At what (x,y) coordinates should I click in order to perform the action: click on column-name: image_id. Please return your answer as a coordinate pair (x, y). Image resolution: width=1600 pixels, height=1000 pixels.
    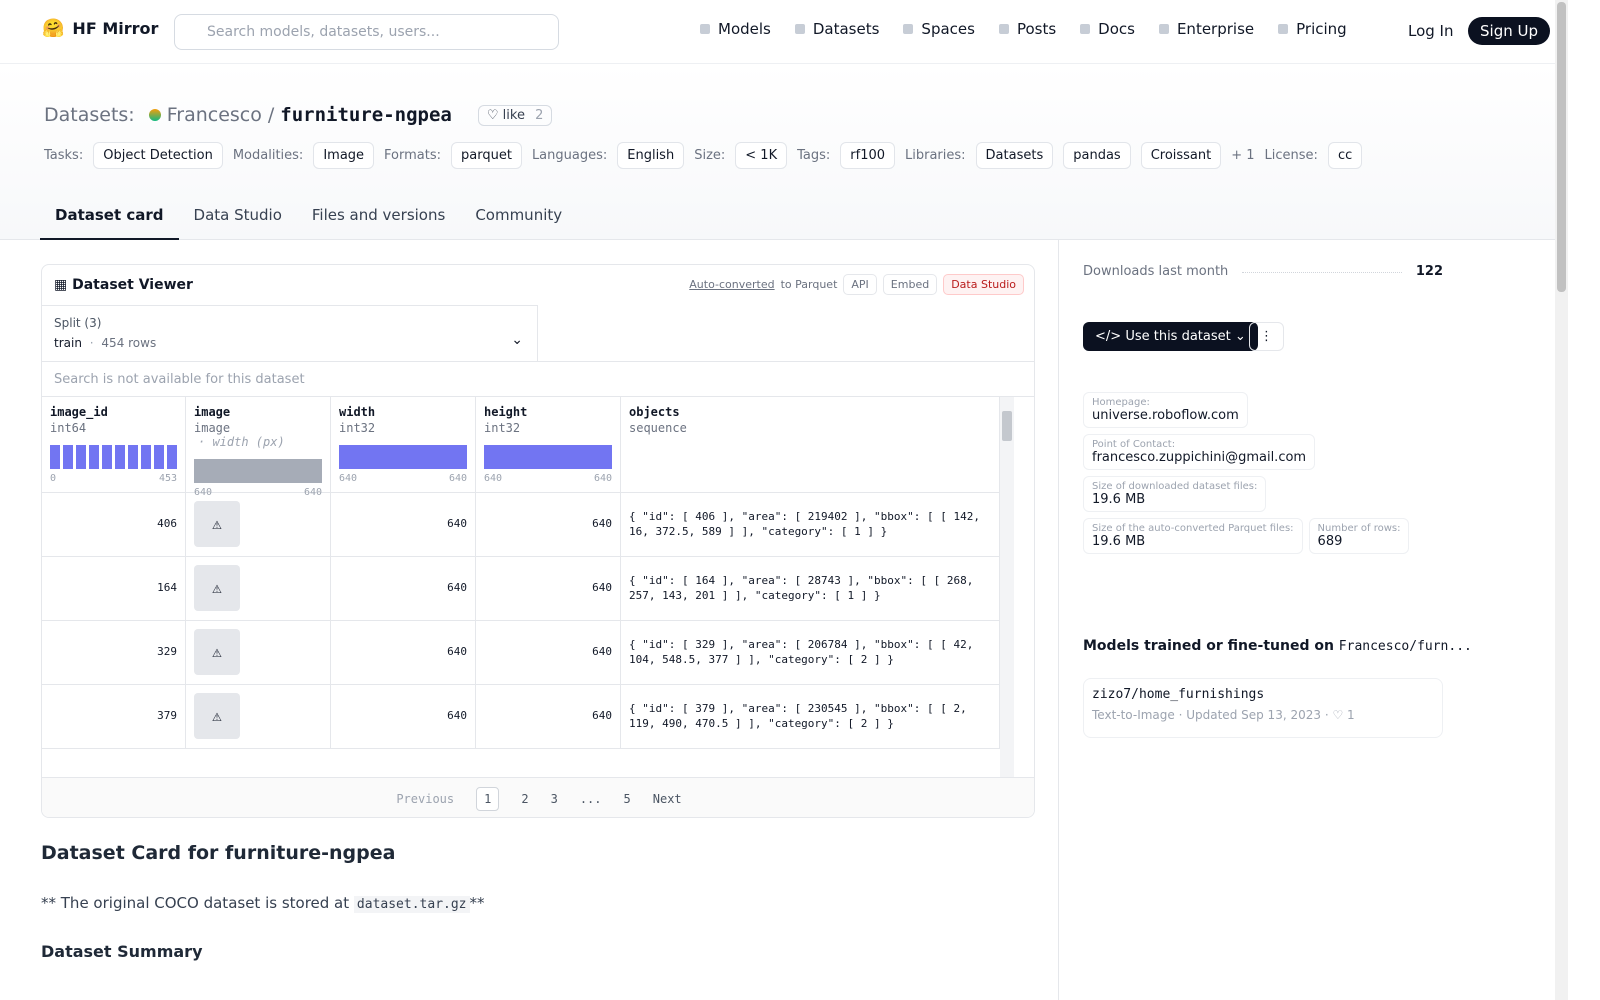
    Looking at the image, I should click on (79, 412).